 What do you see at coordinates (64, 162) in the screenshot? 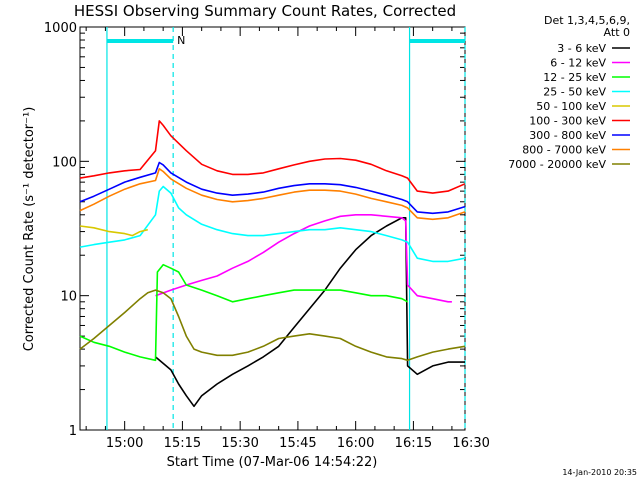
I see `y-tick-label: 100` at bounding box center [64, 162].